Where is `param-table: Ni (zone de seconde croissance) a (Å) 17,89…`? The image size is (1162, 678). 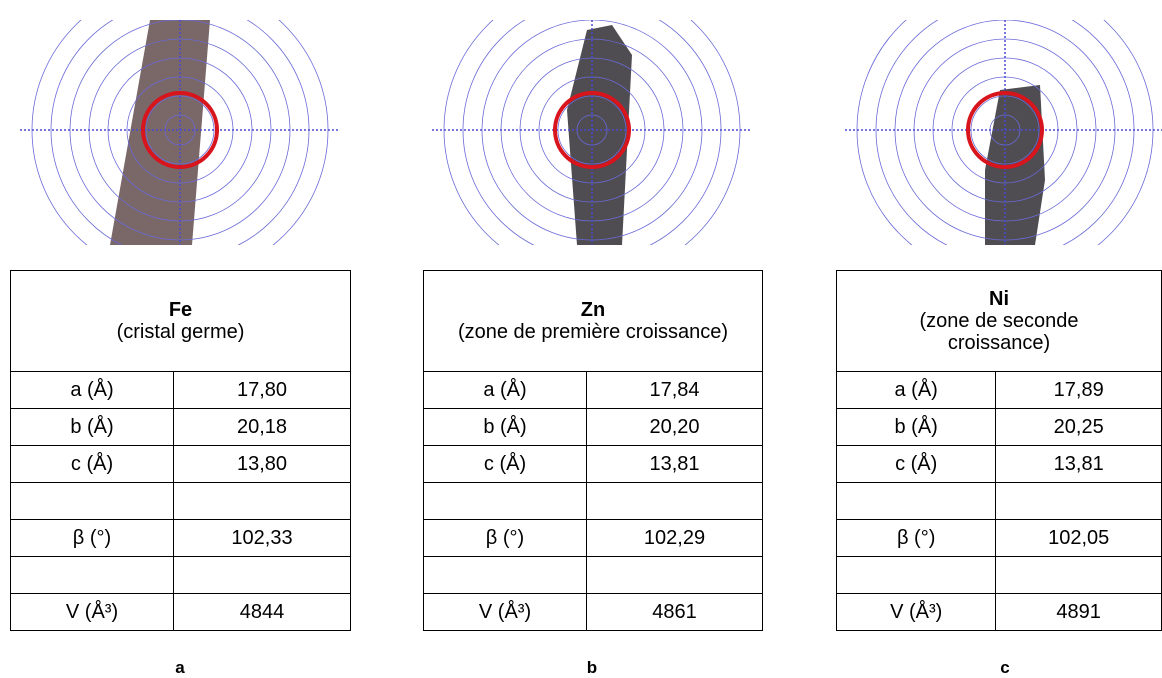 param-table: Ni (zone de seconde croissance) a (Å) 17,89… is located at coordinates (998, 450).